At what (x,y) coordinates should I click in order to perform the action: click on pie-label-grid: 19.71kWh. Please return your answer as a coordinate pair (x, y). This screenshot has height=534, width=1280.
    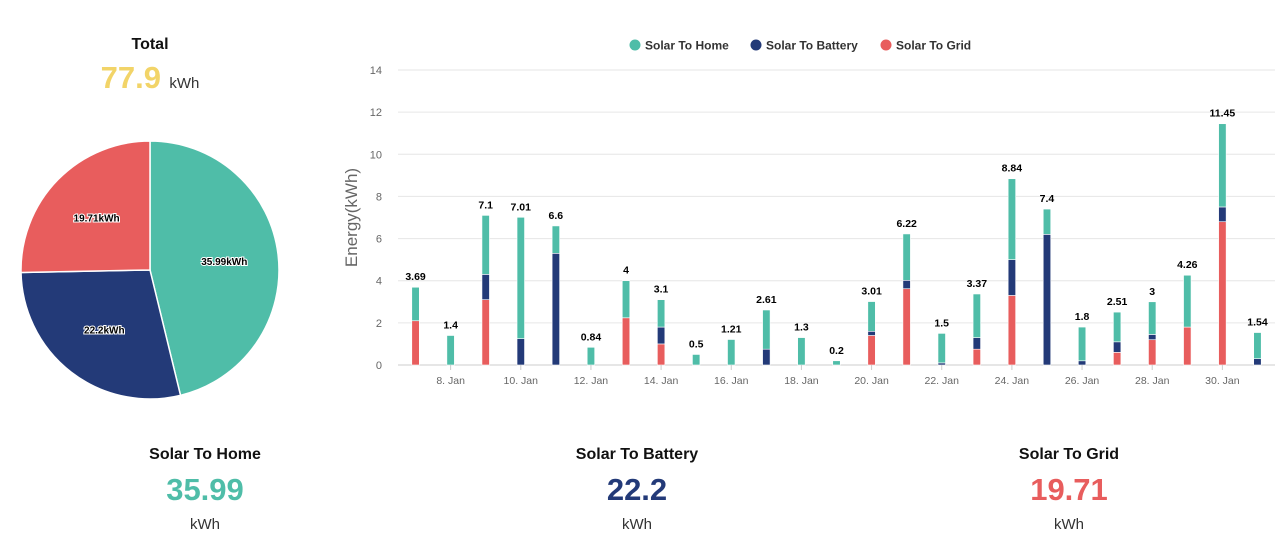
    Looking at the image, I should click on (97, 219).